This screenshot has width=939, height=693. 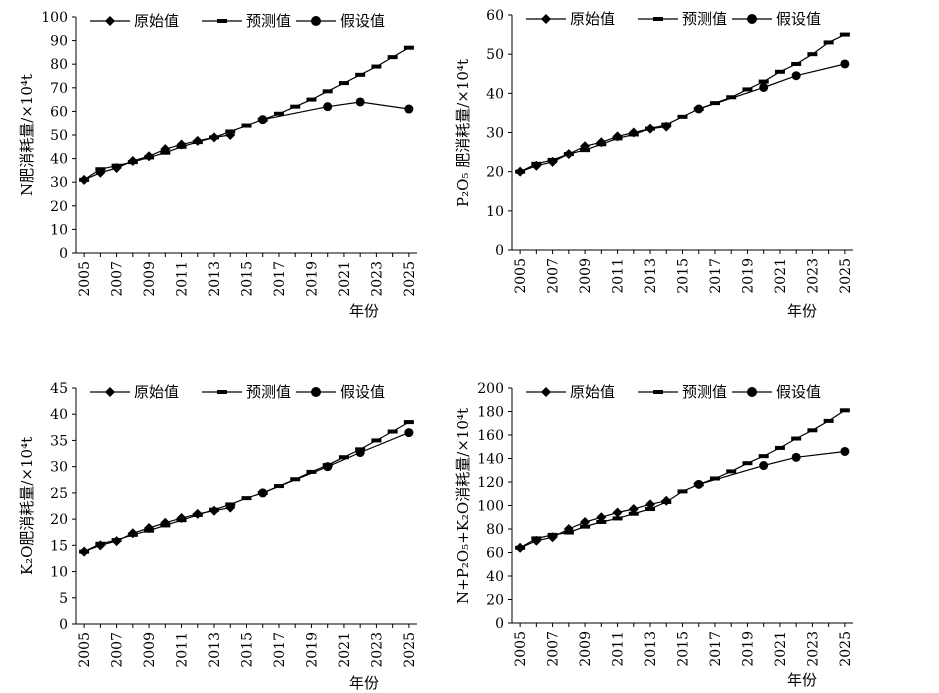 I want to click on y-tick-label: 140, so click(x=490, y=460).